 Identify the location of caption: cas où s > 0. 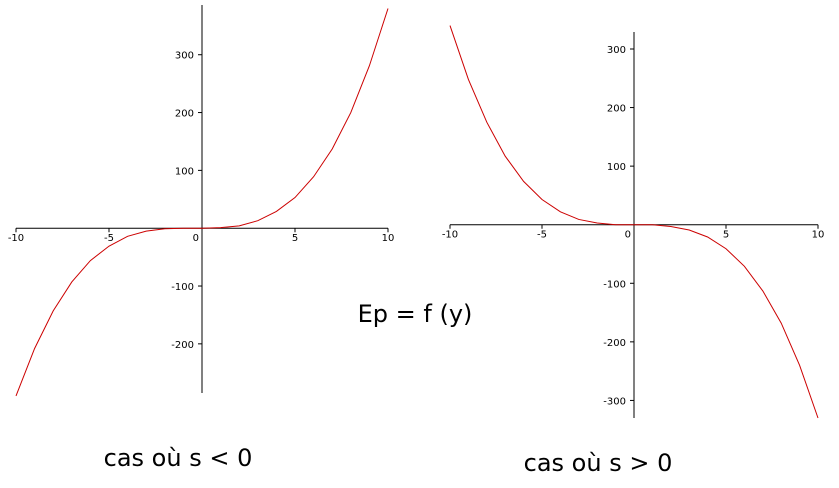
(598, 463).